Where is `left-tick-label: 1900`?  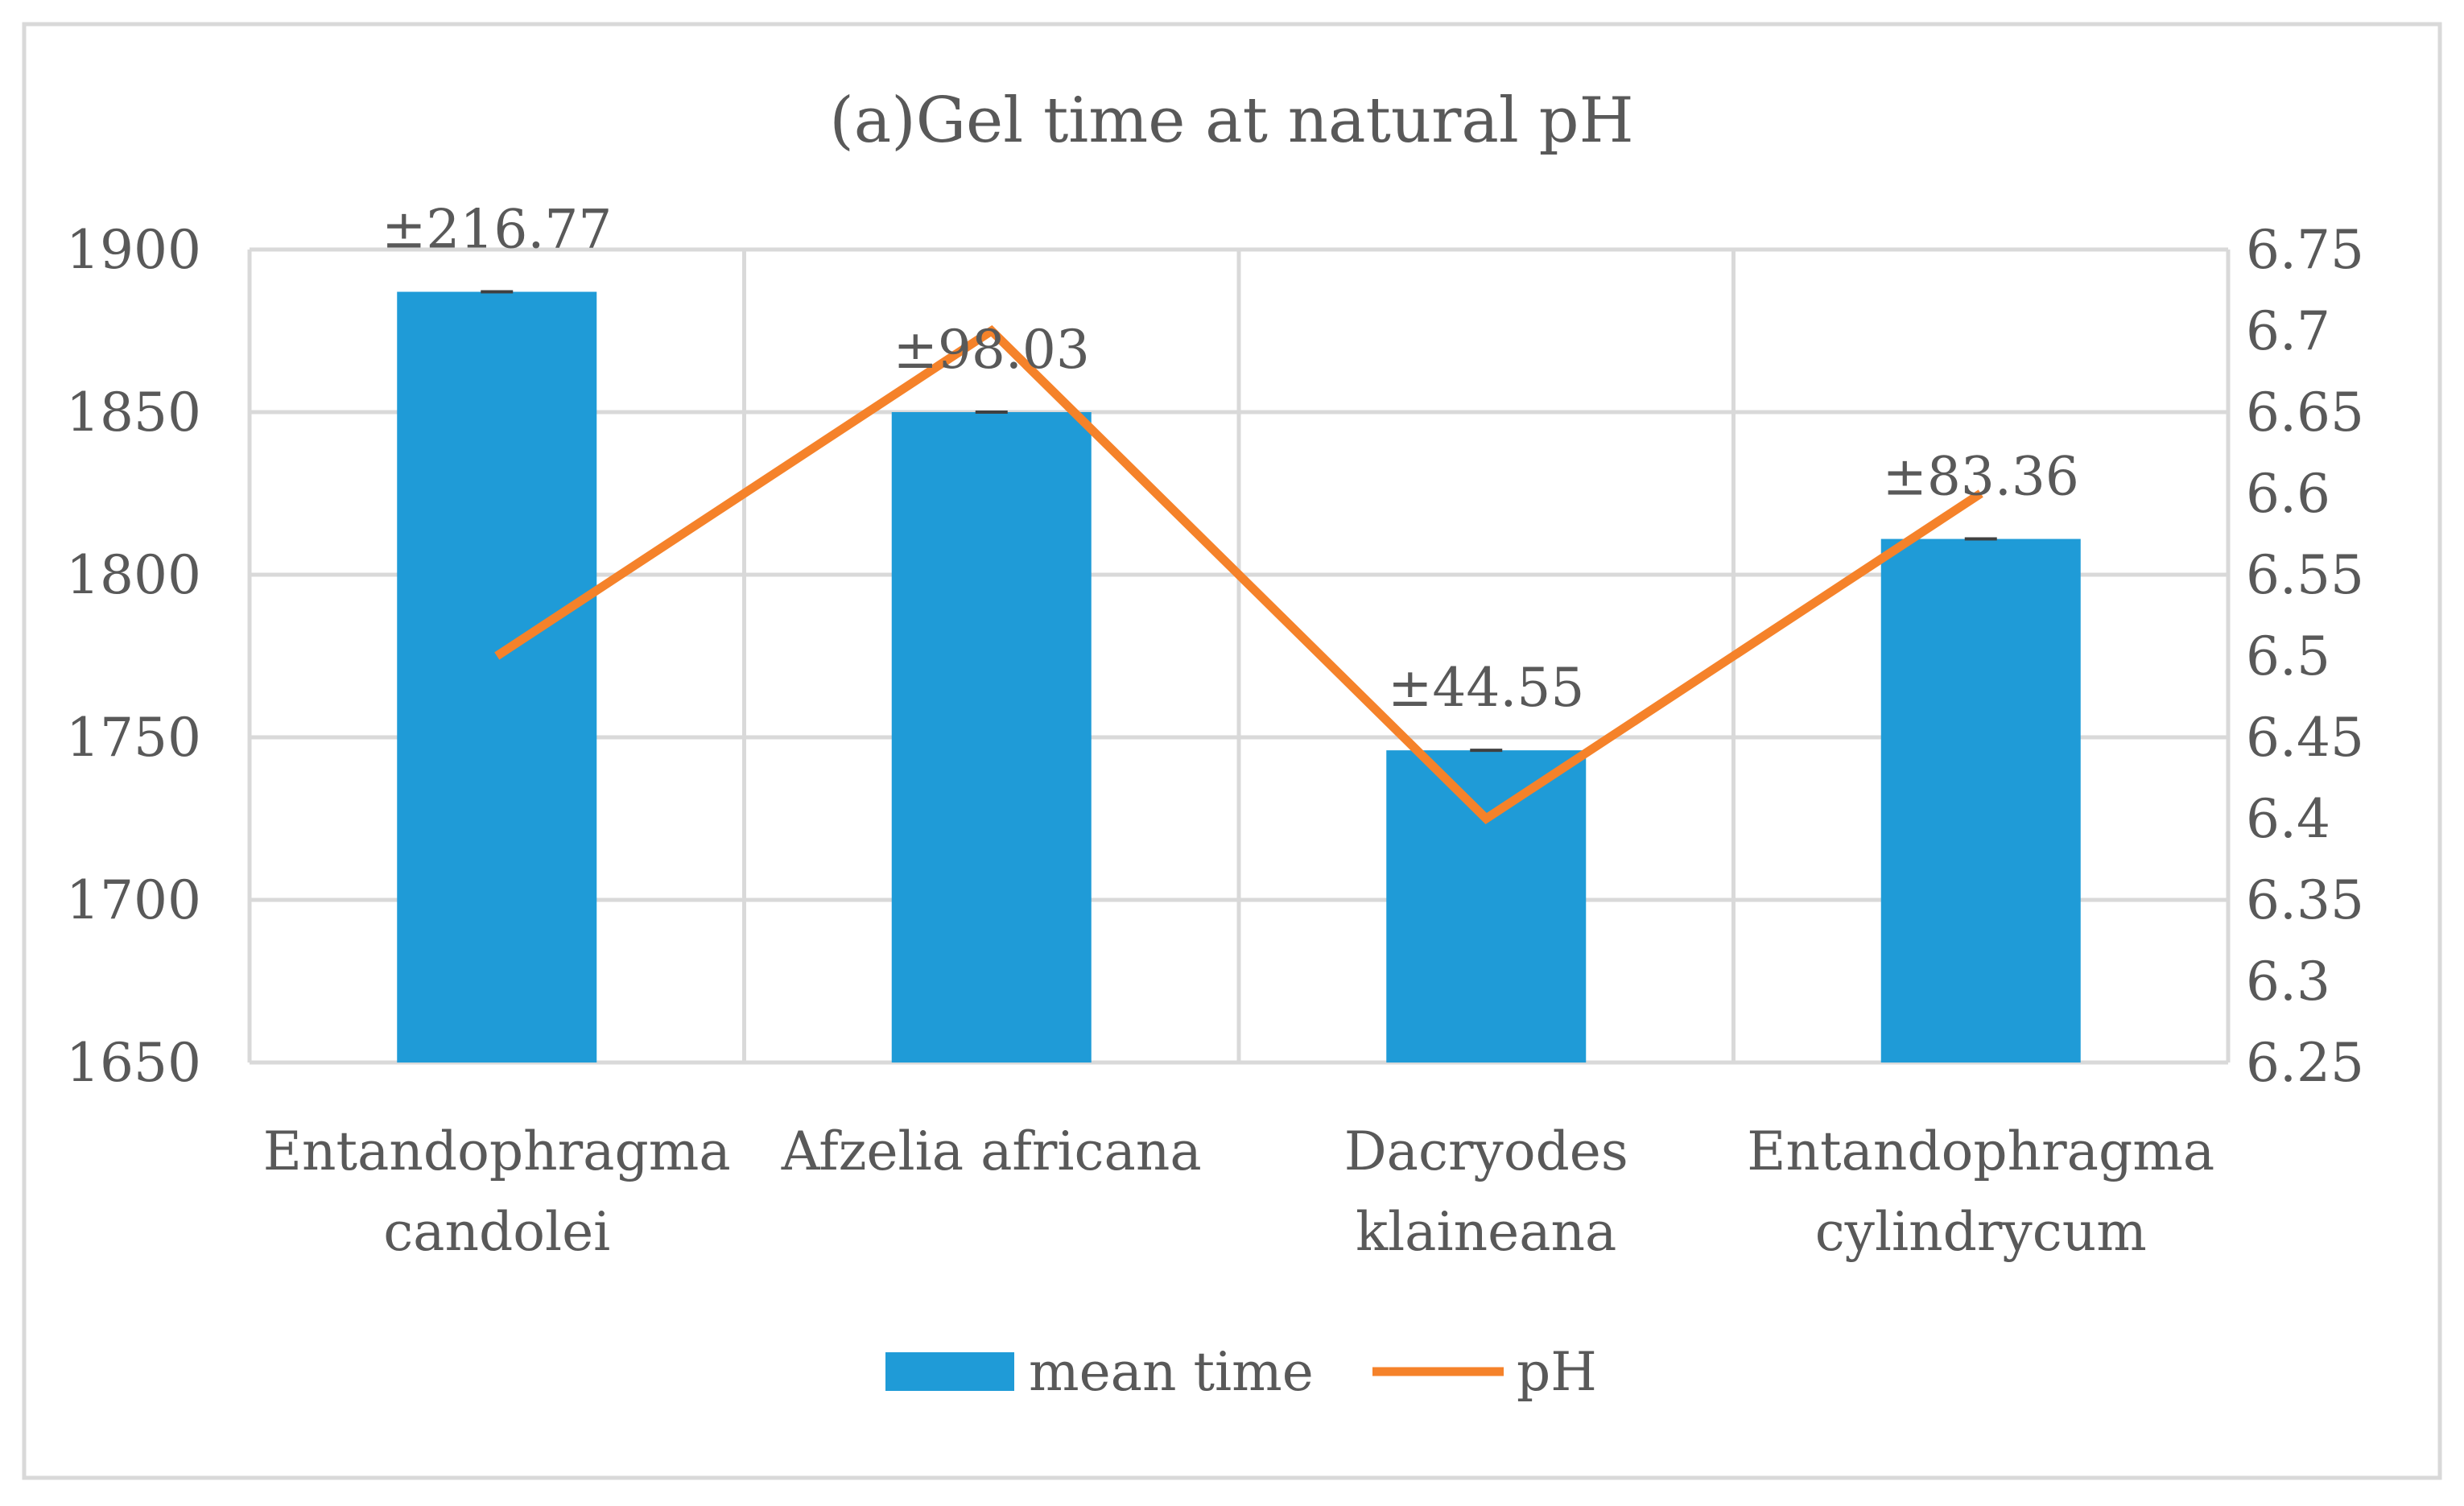 left-tick-label: 1900 is located at coordinates (133, 250).